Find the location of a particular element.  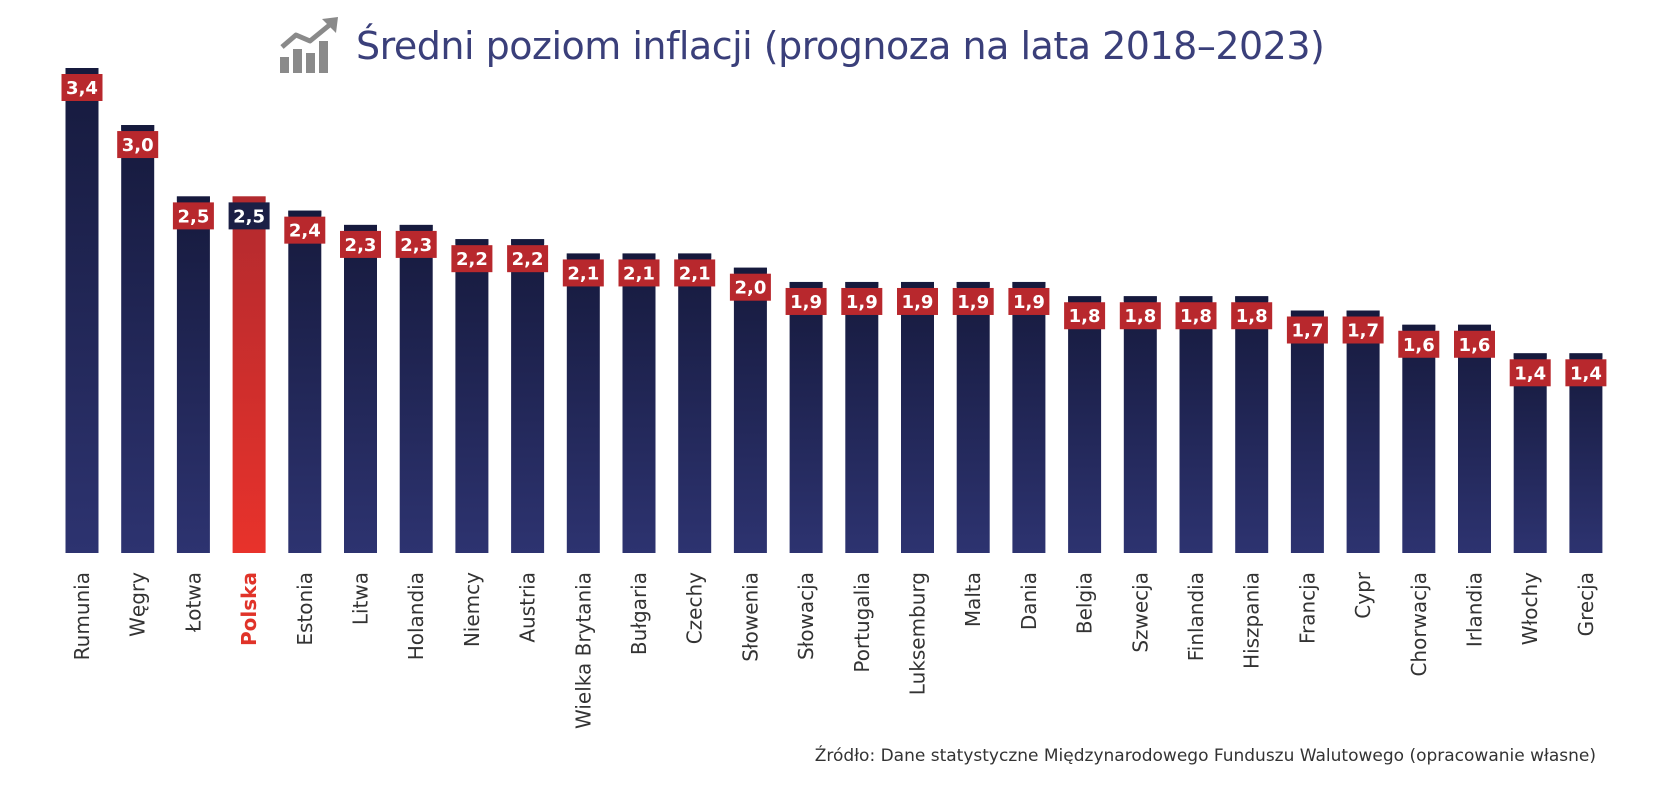

category-label-23: Cypr is located at coordinates (1363, 594).